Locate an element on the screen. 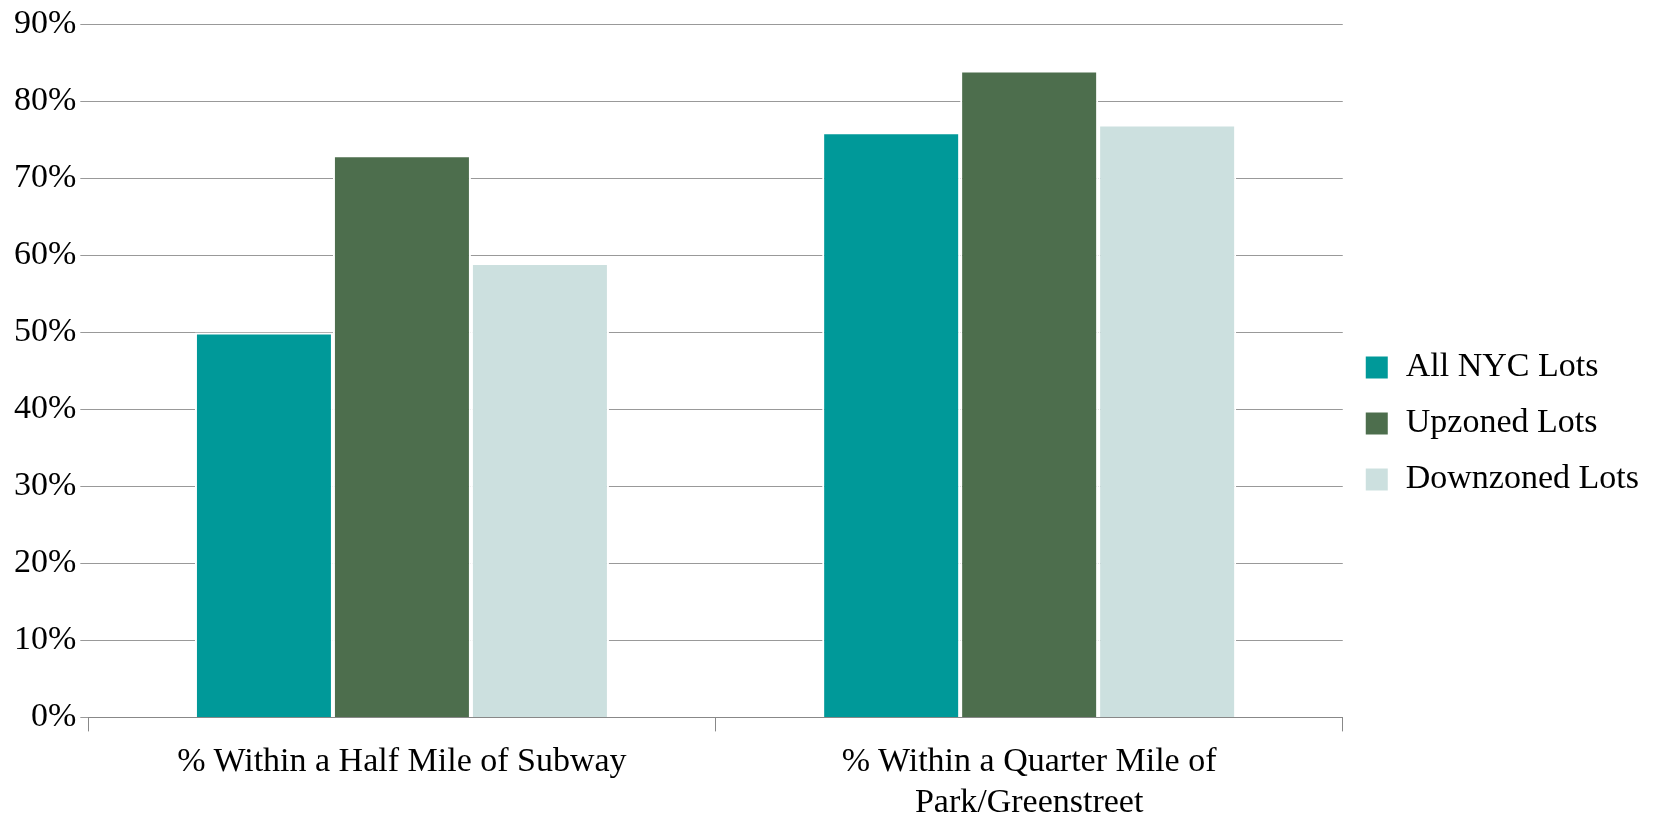 The image size is (1659, 833). x-tick-label: % Within a Quarter Mile of Park/Greenstreet is located at coordinates (1029, 779).